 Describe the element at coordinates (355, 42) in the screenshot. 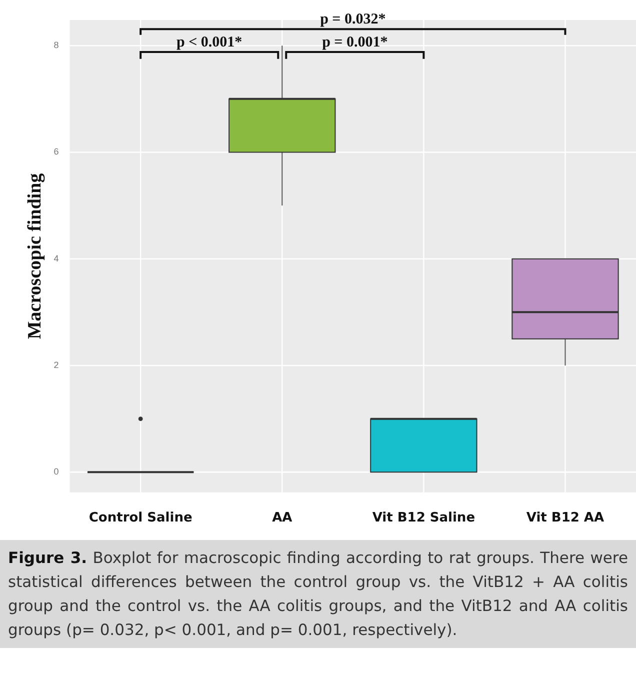

I see `annotation: p = 0.001*` at that location.